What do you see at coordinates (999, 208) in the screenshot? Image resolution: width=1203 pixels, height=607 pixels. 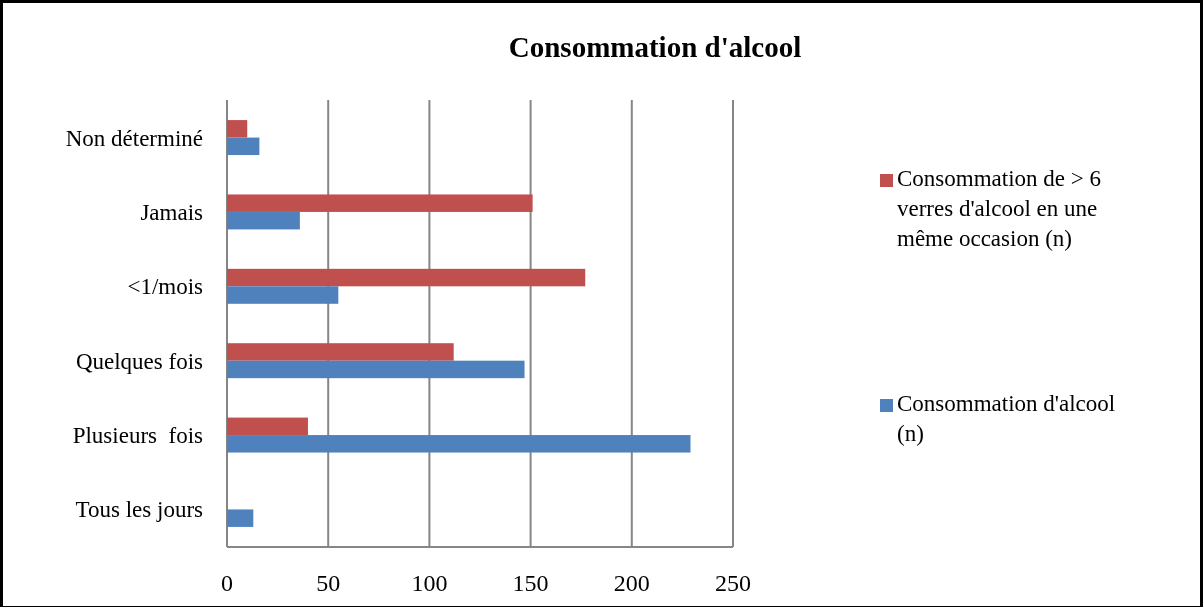 I see `legend-label: Consommation de > 6 verres d'alcool en une même occasion (n)` at bounding box center [999, 208].